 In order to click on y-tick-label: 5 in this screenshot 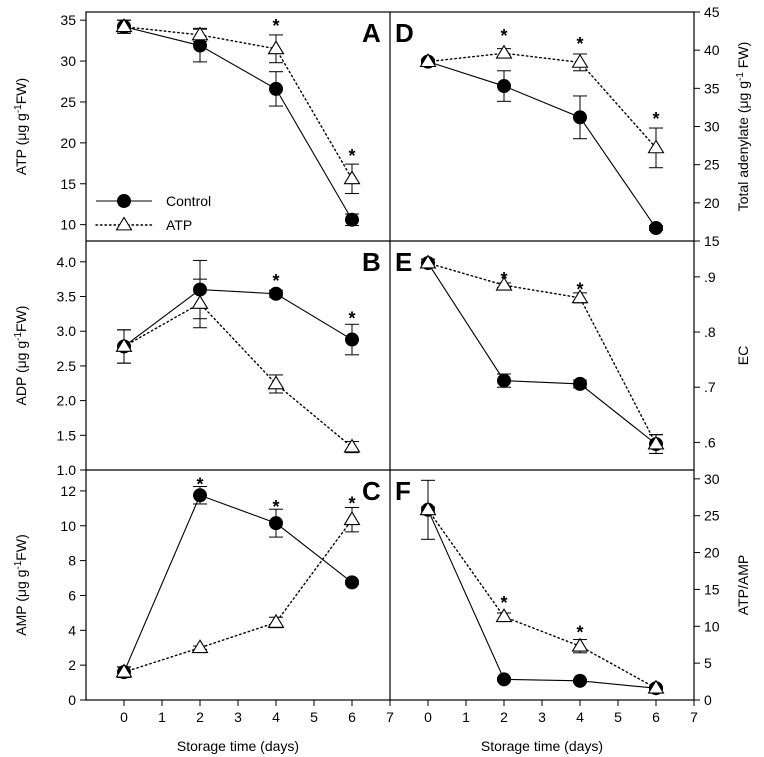, I will do `click(708, 663)`.